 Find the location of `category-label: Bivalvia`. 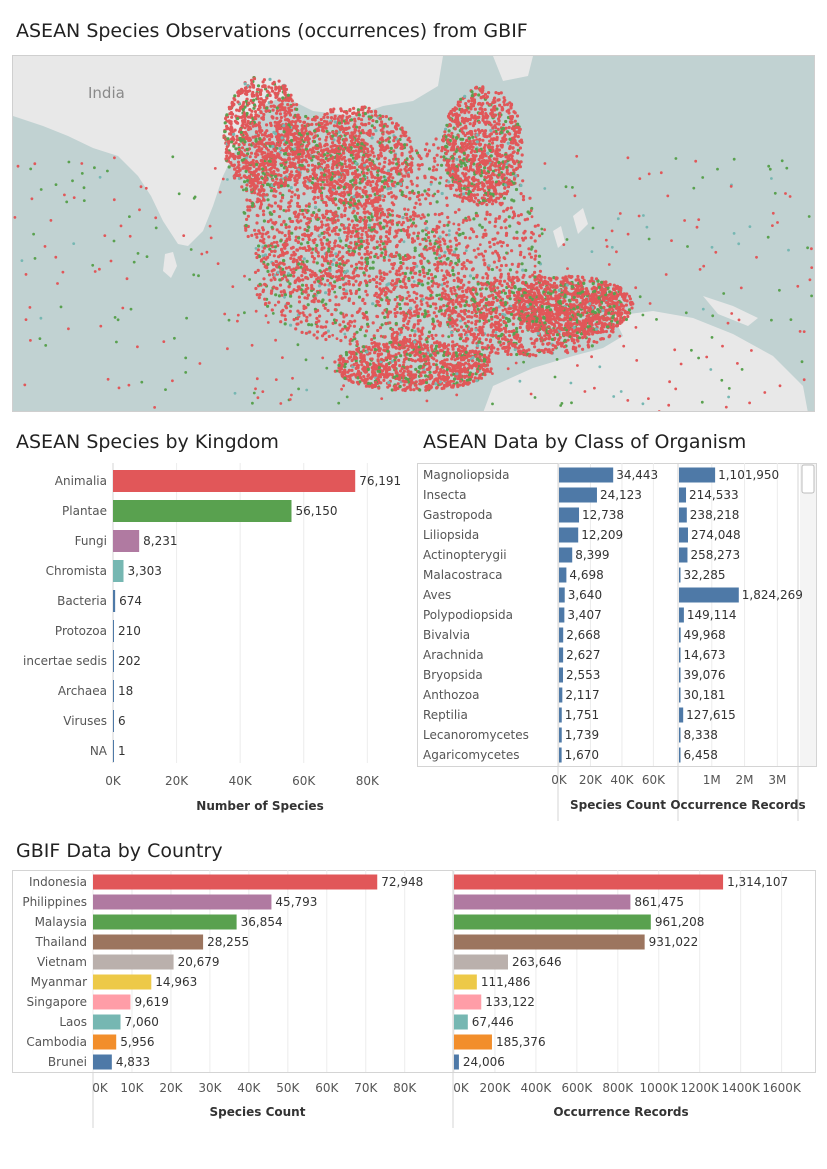

category-label: Bivalvia is located at coordinates (446, 635).